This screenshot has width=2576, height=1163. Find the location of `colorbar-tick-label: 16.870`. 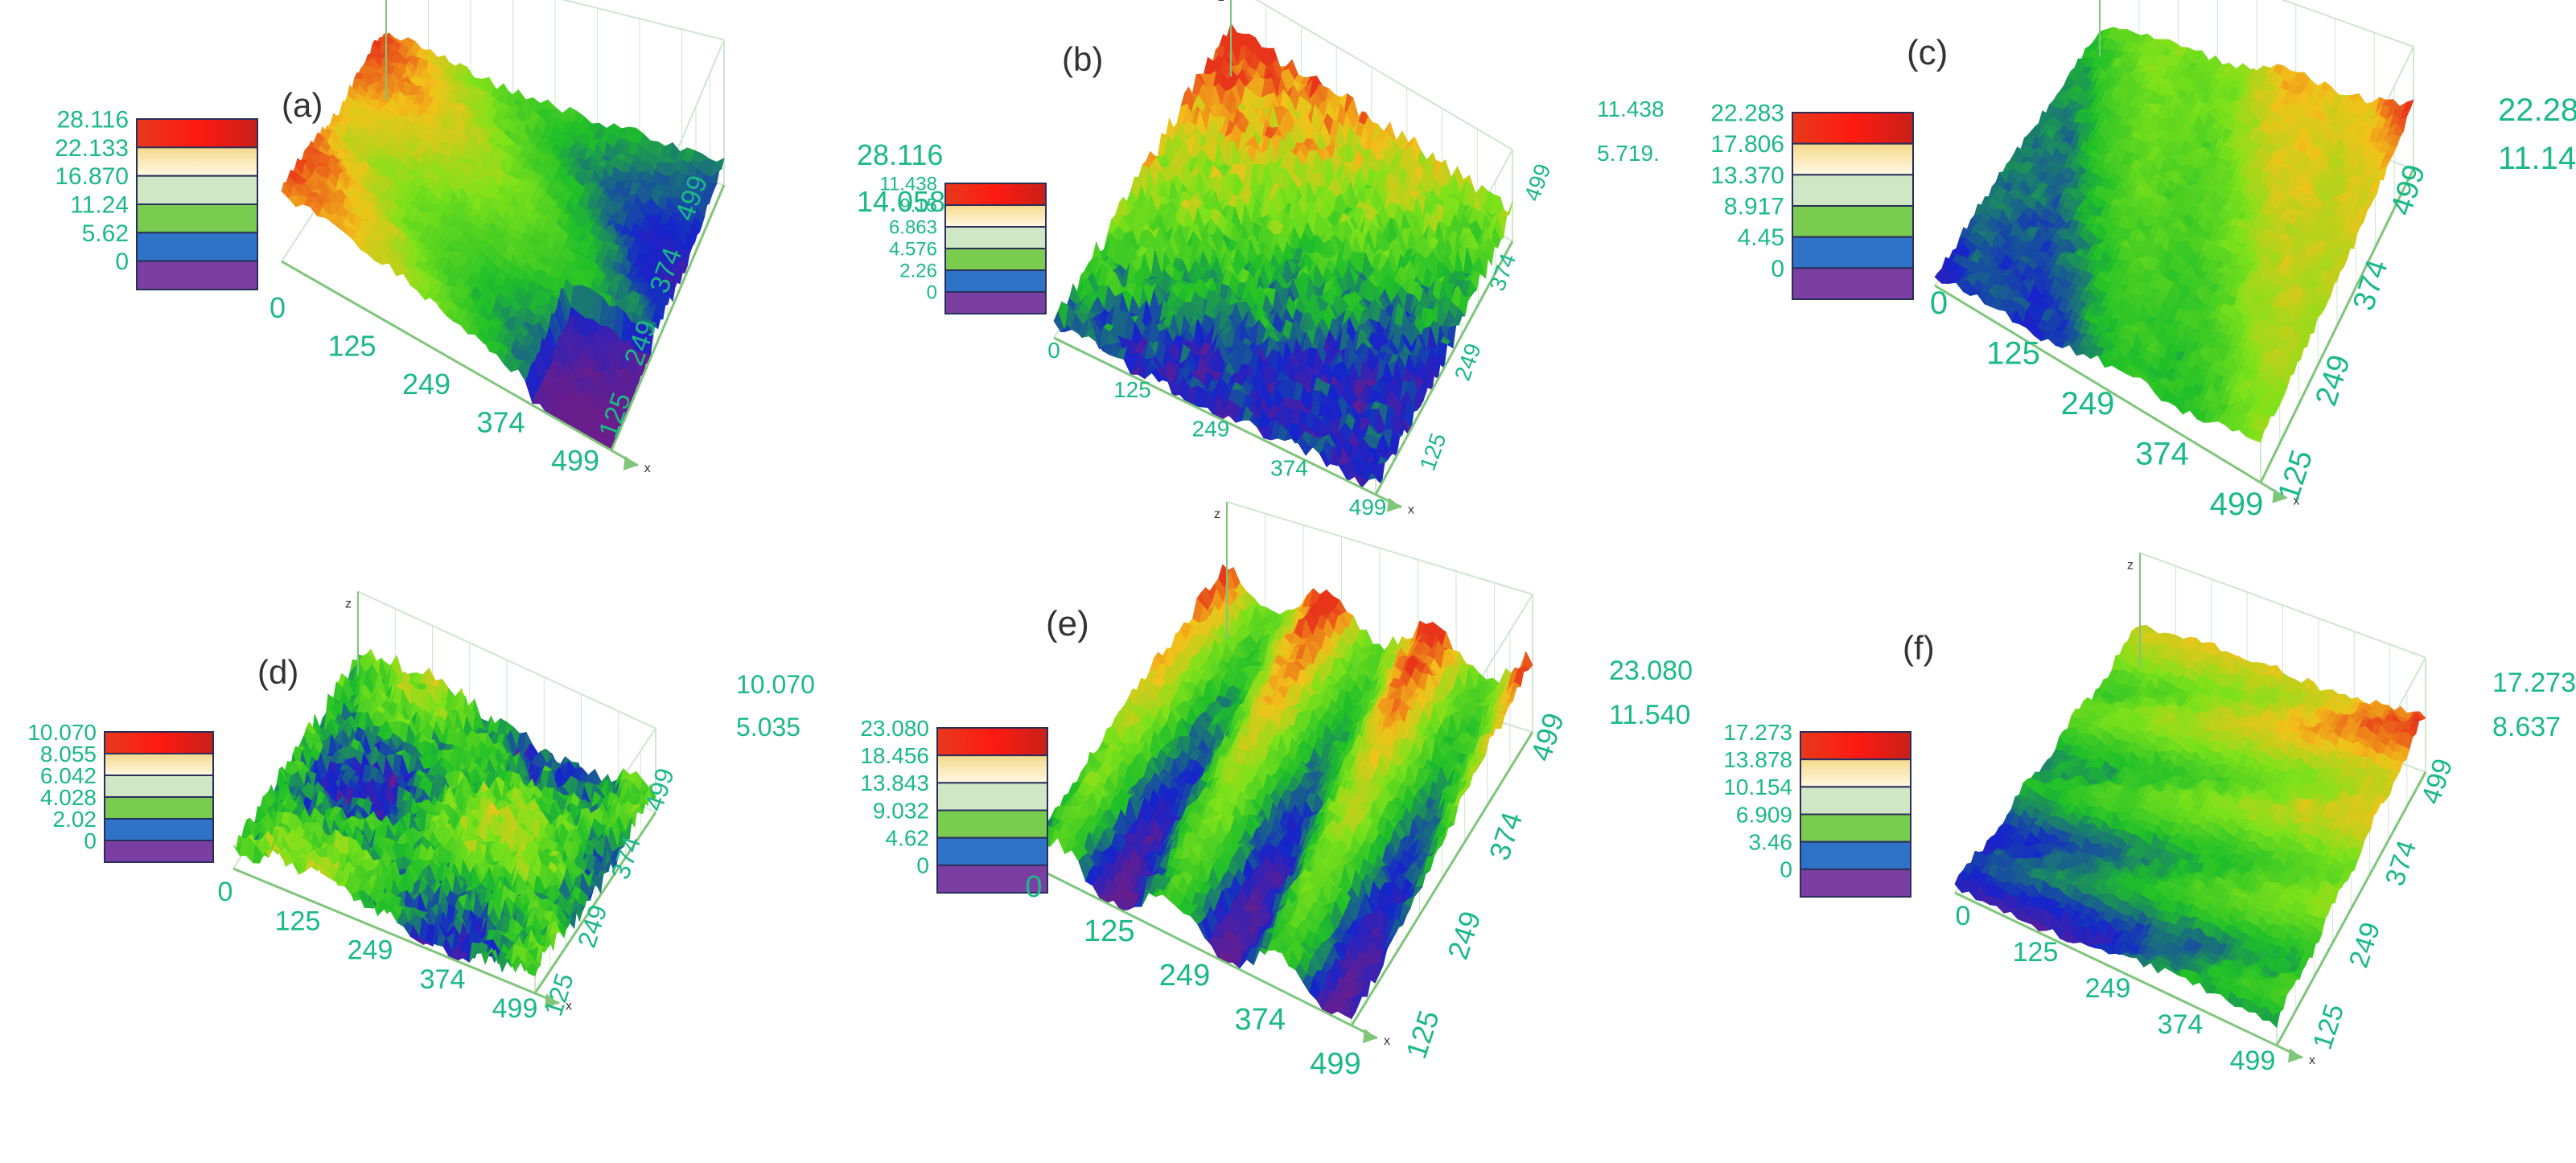

colorbar-tick-label: 16.870 is located at coordinates (92, 176).